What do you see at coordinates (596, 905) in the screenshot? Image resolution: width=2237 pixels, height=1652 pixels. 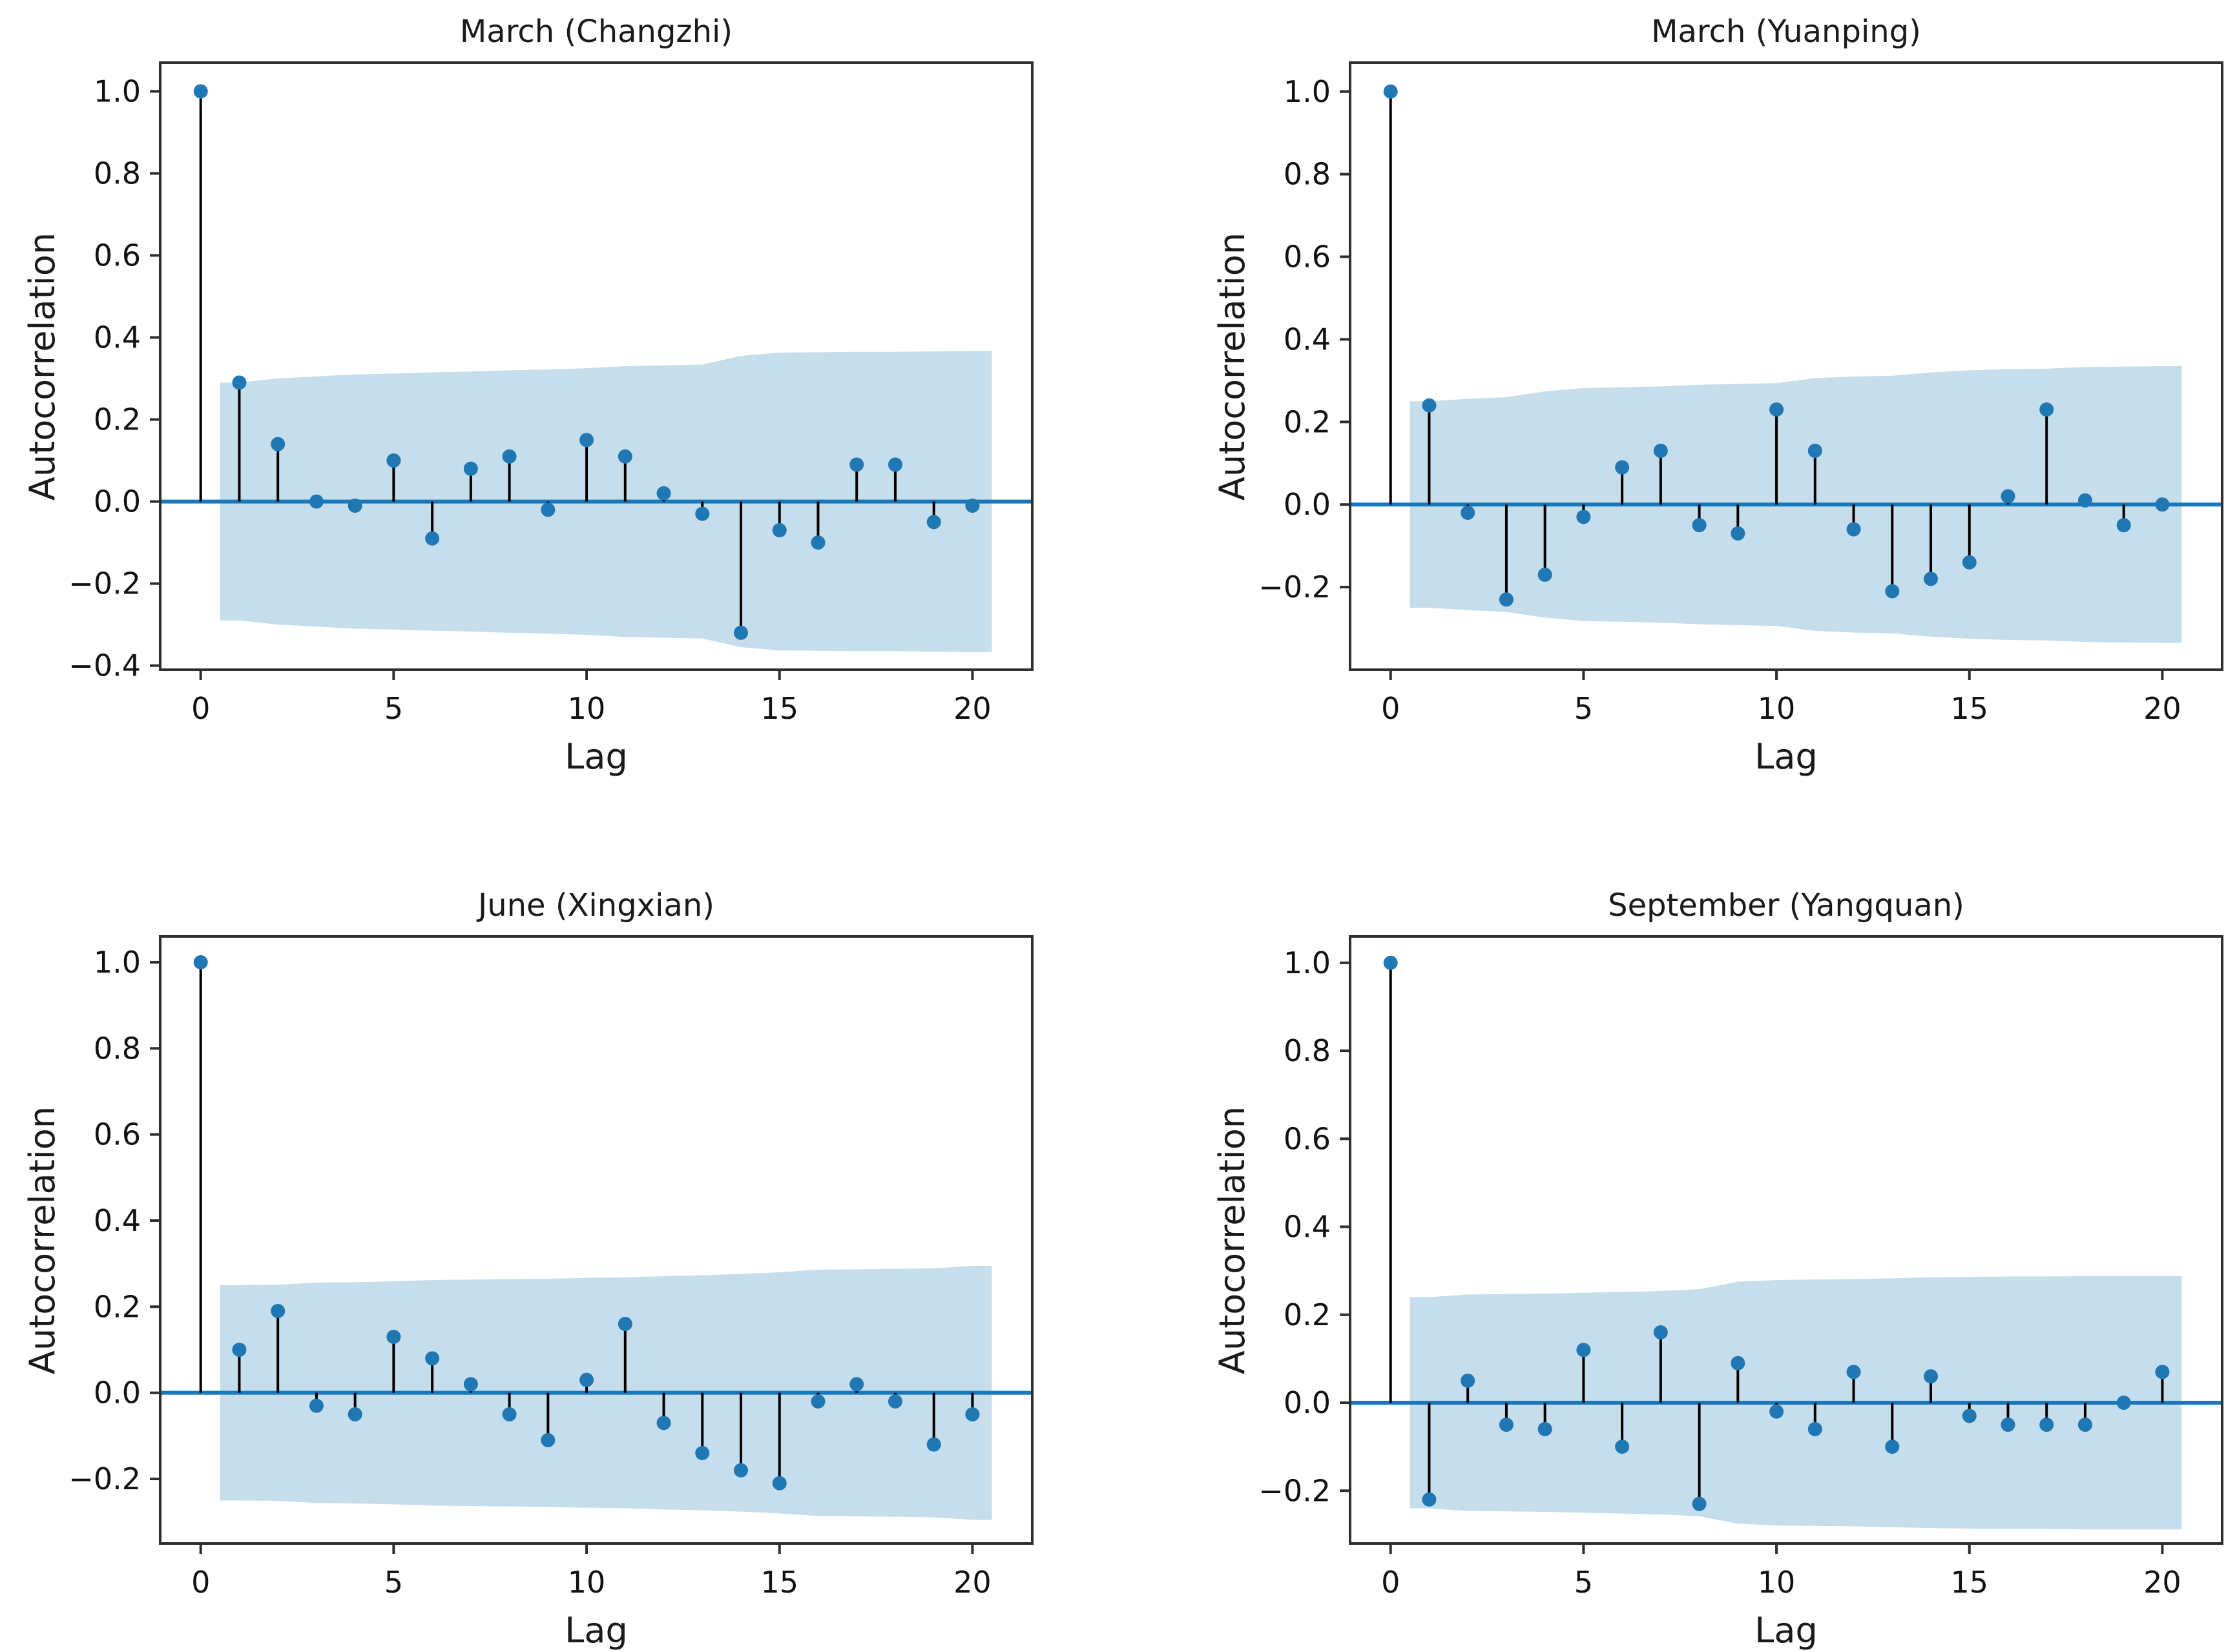 I see `subplot-title: June (Xingxian)` at bounding box center [596, 905].